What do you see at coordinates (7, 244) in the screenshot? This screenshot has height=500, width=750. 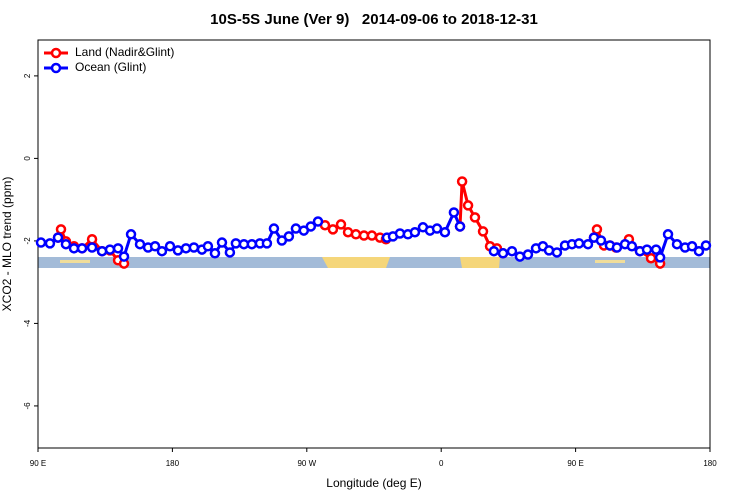 I see `y-axis-label: XCO2 - MLO trend (ppm)` at bounding box center [7, 244].